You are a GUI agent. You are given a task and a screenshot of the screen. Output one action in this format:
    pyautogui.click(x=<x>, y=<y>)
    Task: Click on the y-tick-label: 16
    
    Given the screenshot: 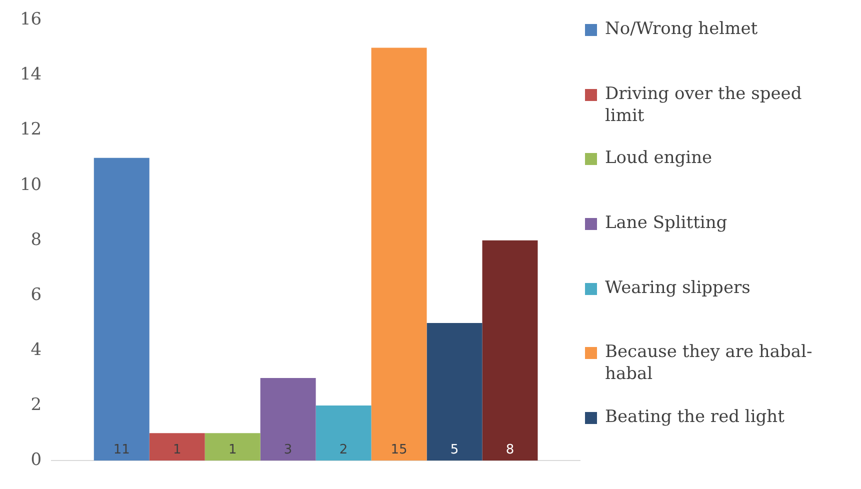 What is the action you would take?
    pyautogui.click(x=31, y=20)
    